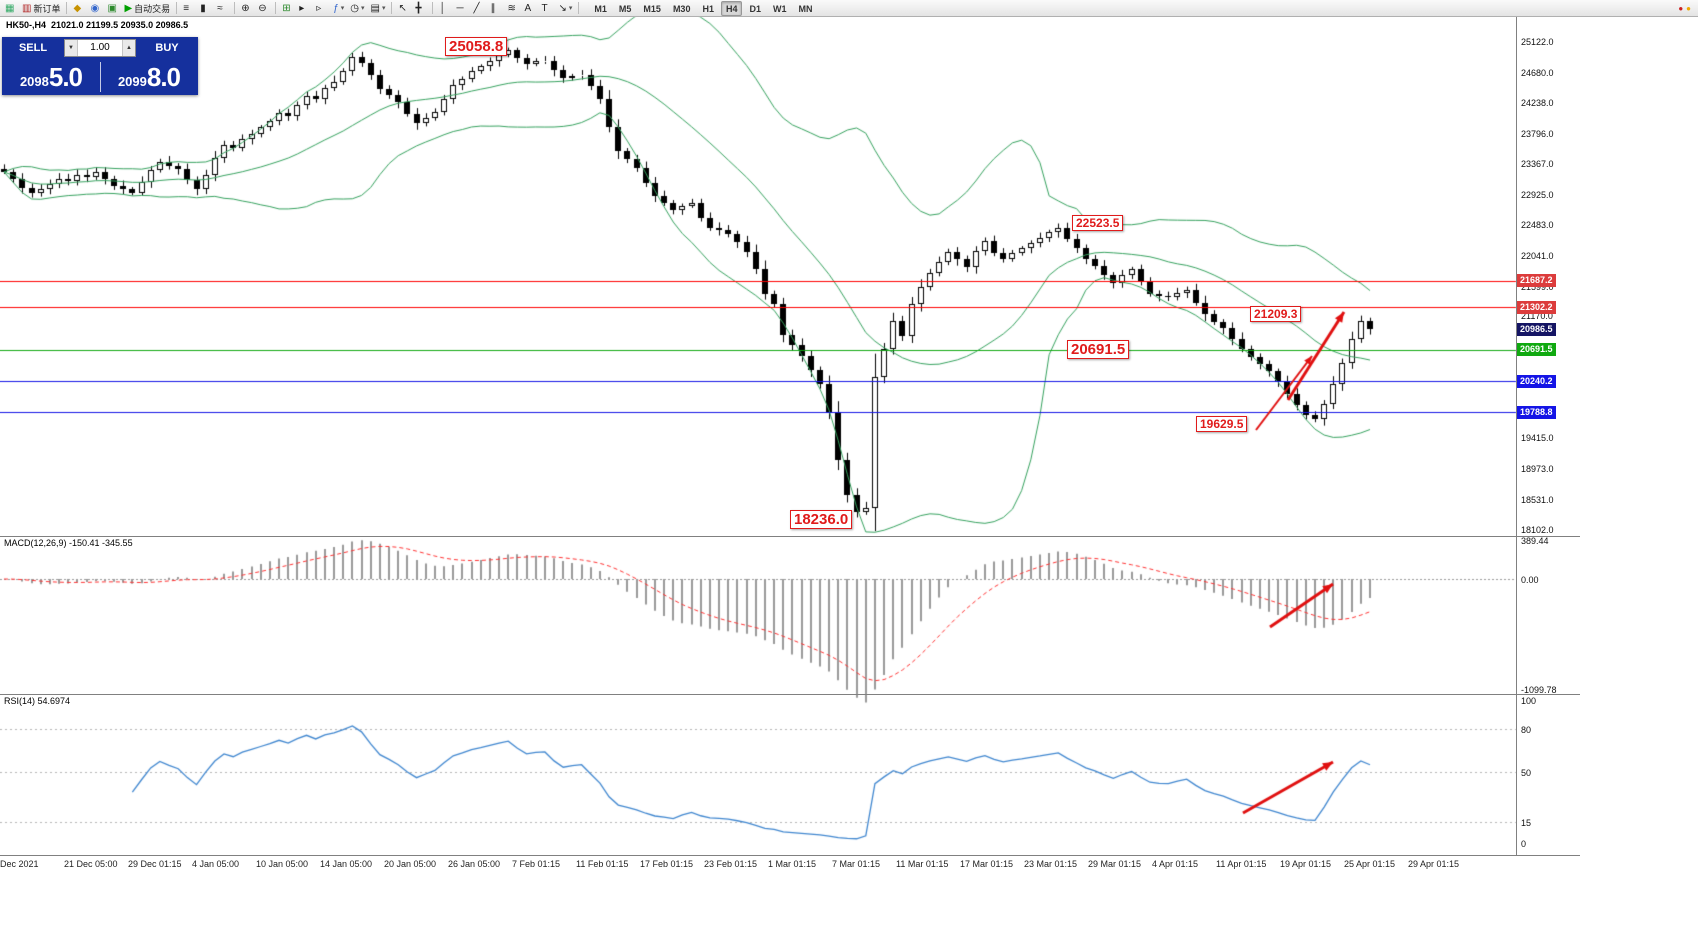 The image size is (1698, 945). Describe the element at coordinates (780, 8) in the screenshot. I see `timeframe-w1: W1` at that location.